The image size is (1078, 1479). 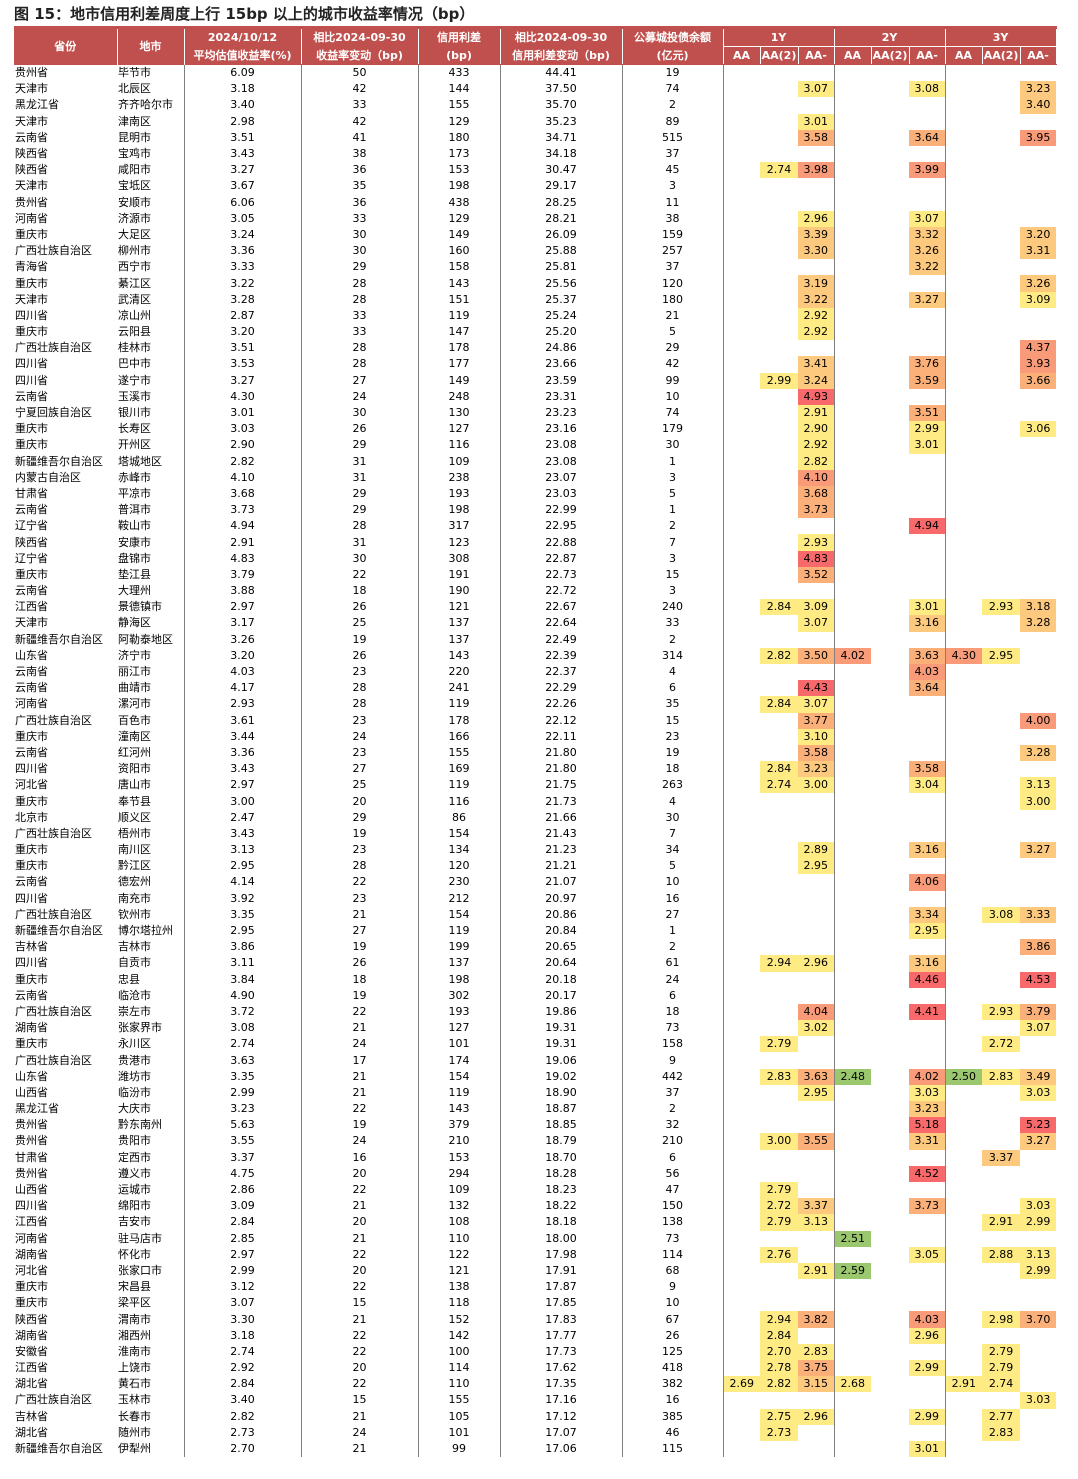 I want to click on header-avg-yield-date: 2024/10/12, so click(x=243, y=36).